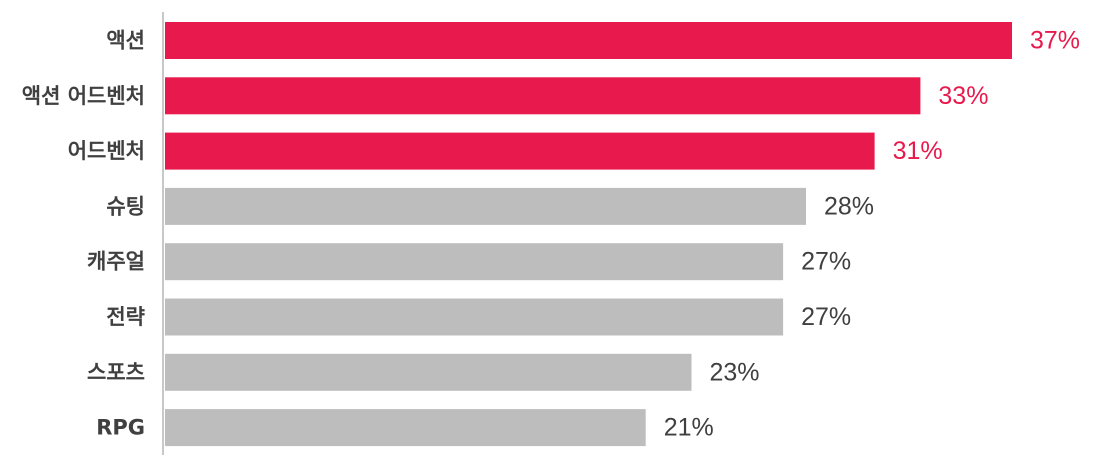 Image resolution: width=1094 pixels, height=469 pixels. I want to click on value-label: 33%, so click(963, 96).